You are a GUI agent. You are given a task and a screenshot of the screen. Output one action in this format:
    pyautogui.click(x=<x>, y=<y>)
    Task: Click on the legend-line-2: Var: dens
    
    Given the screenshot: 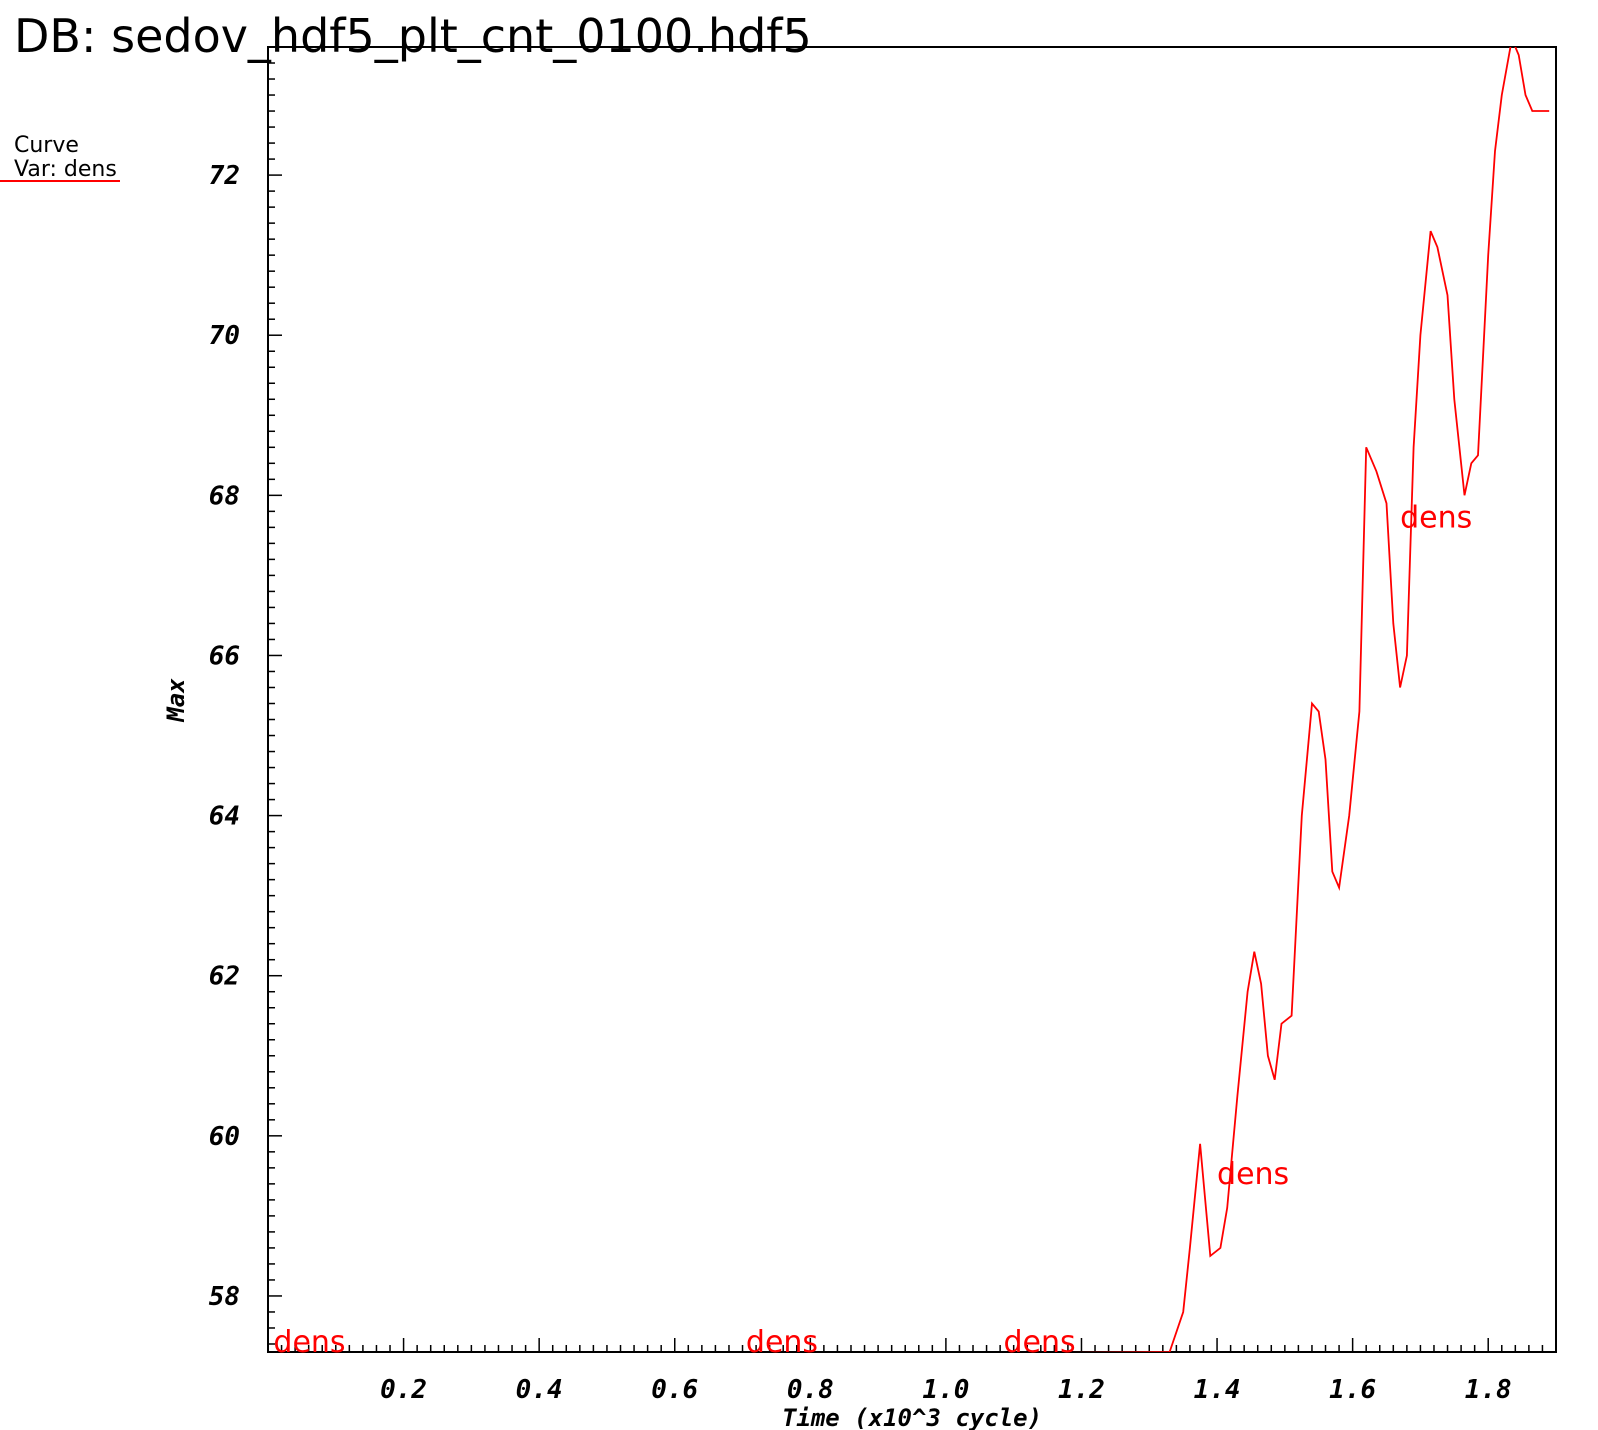 What is the action you would take?
    pyautogui.click(x=65, y=169)
    